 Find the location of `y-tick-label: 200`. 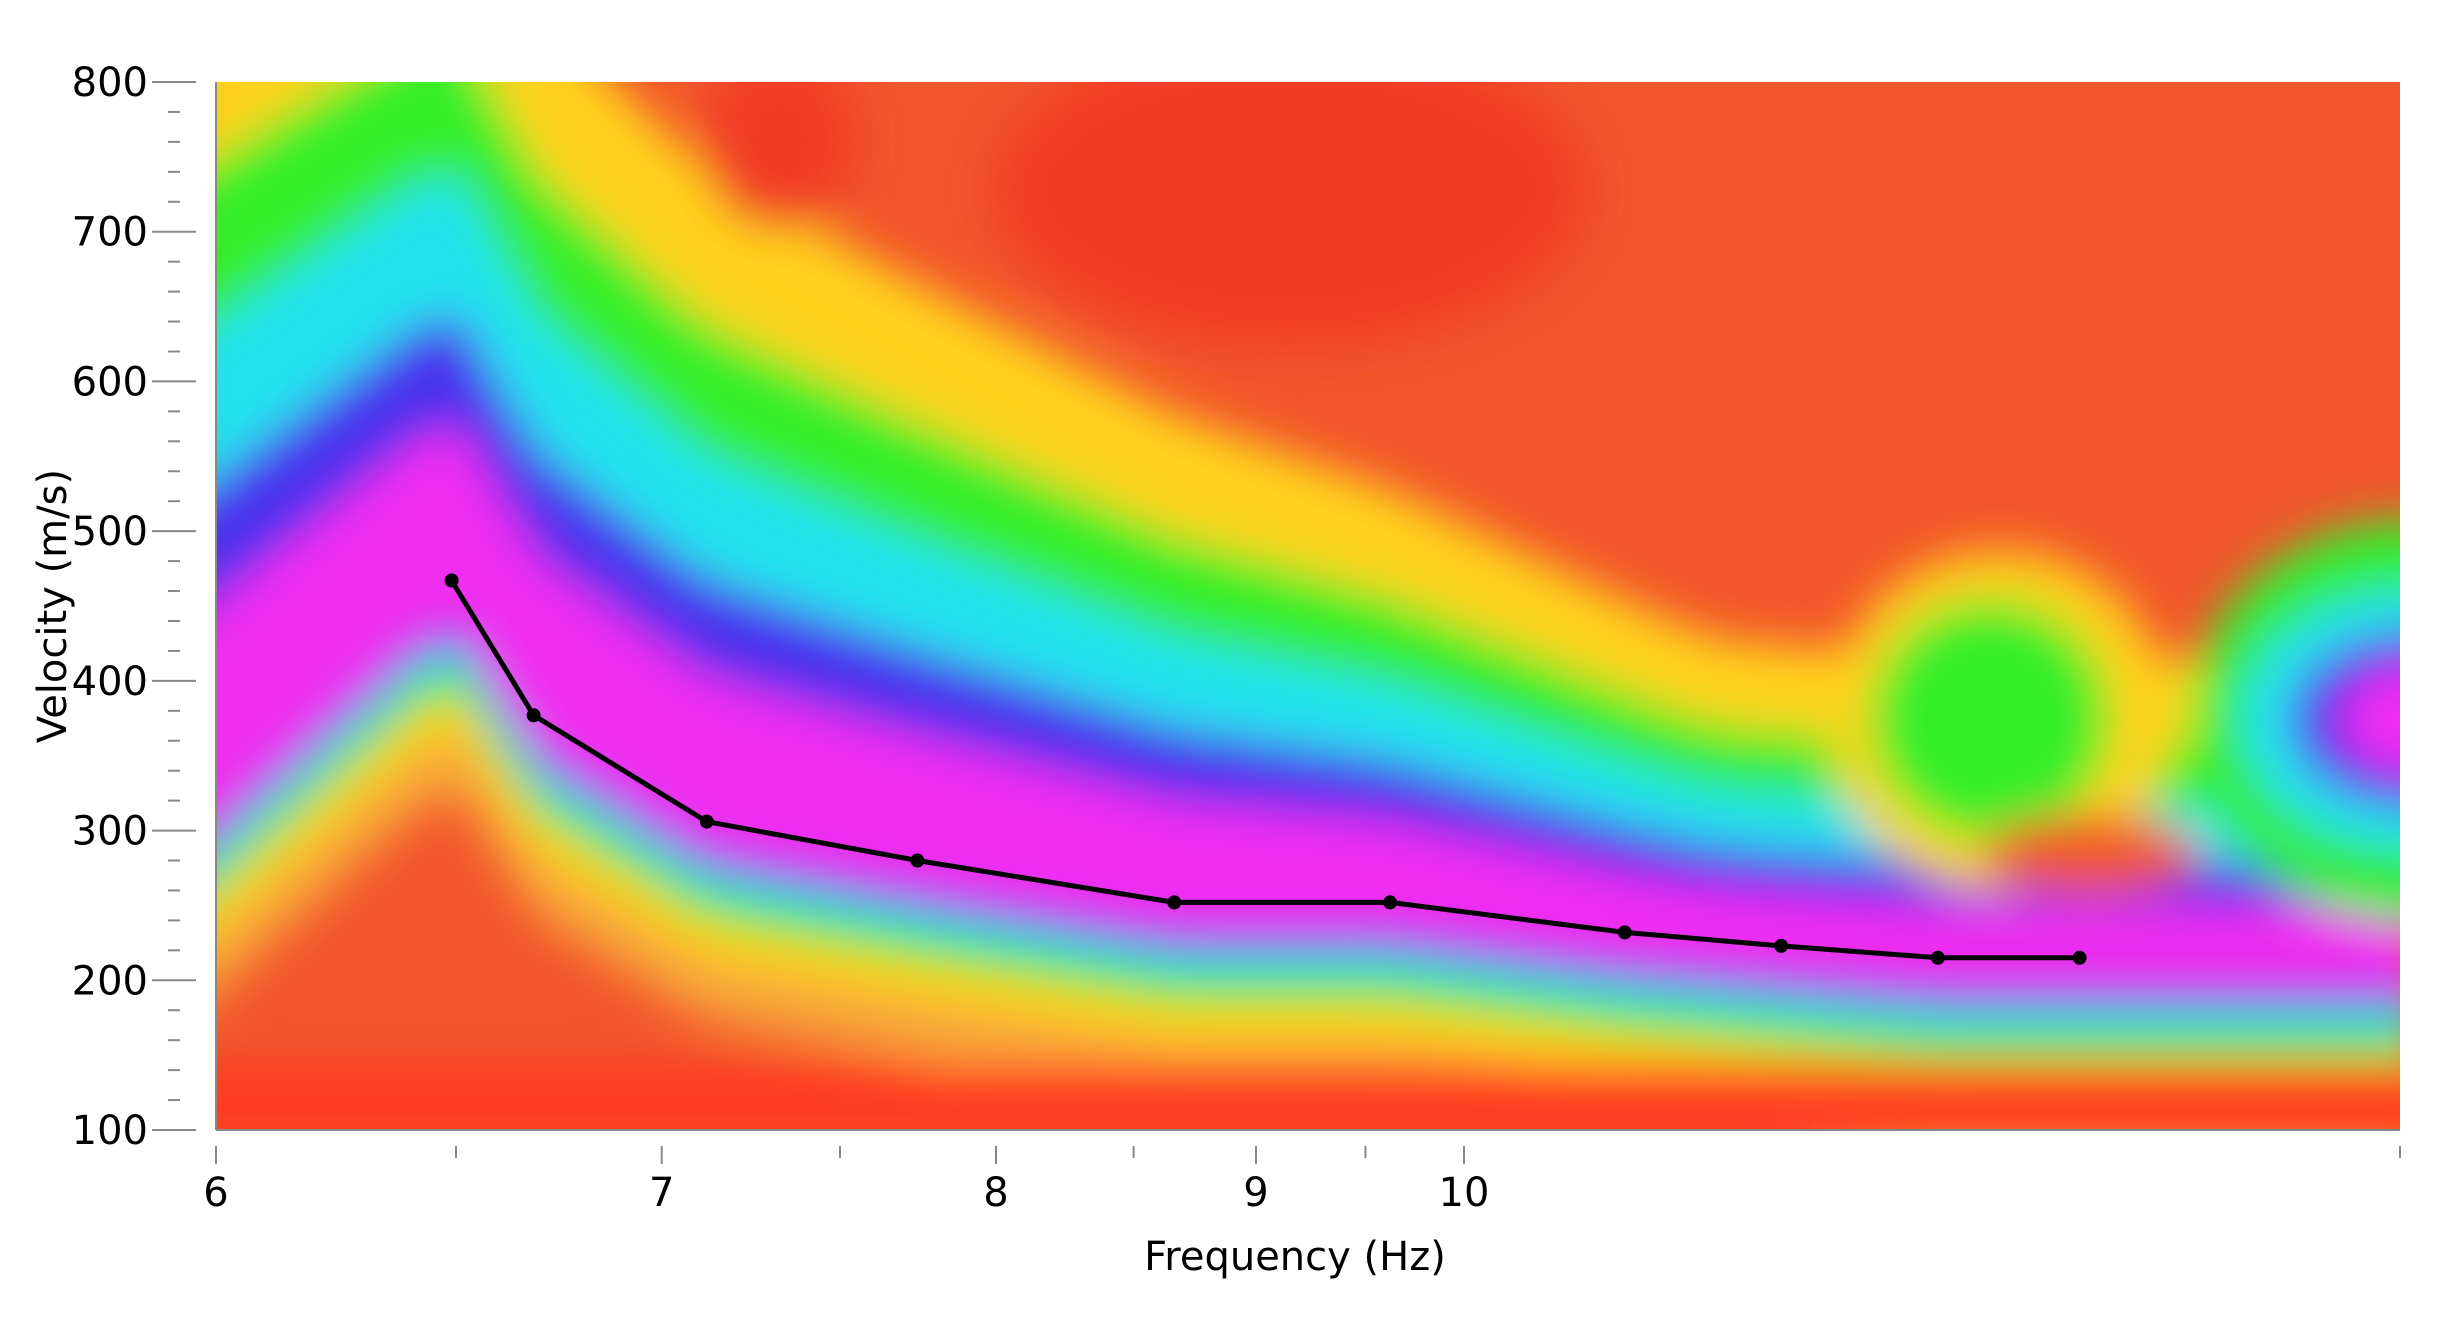

y-tick-label: 200 is located at coordinates (110, 981).